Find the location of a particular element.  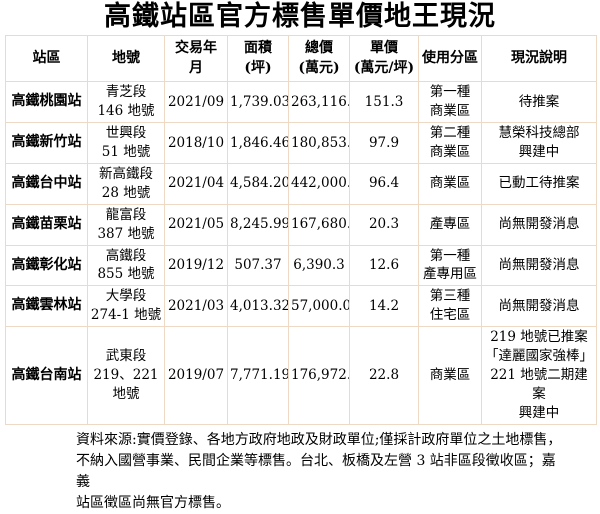

cell-station: 高鐵新竹站 is located at coordinates (46, 143).